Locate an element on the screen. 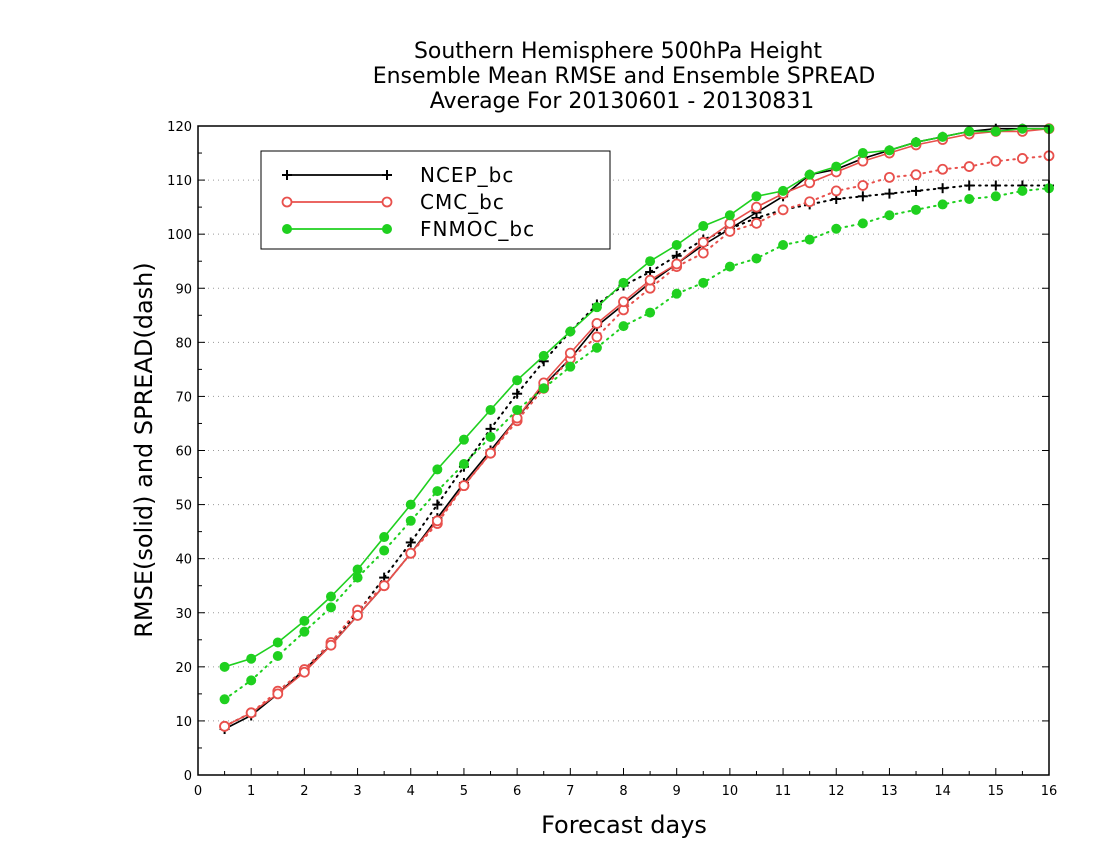 This screenshot has height=850, width=1100. y-tick-label: 110 is located at coordinates (179, 181).